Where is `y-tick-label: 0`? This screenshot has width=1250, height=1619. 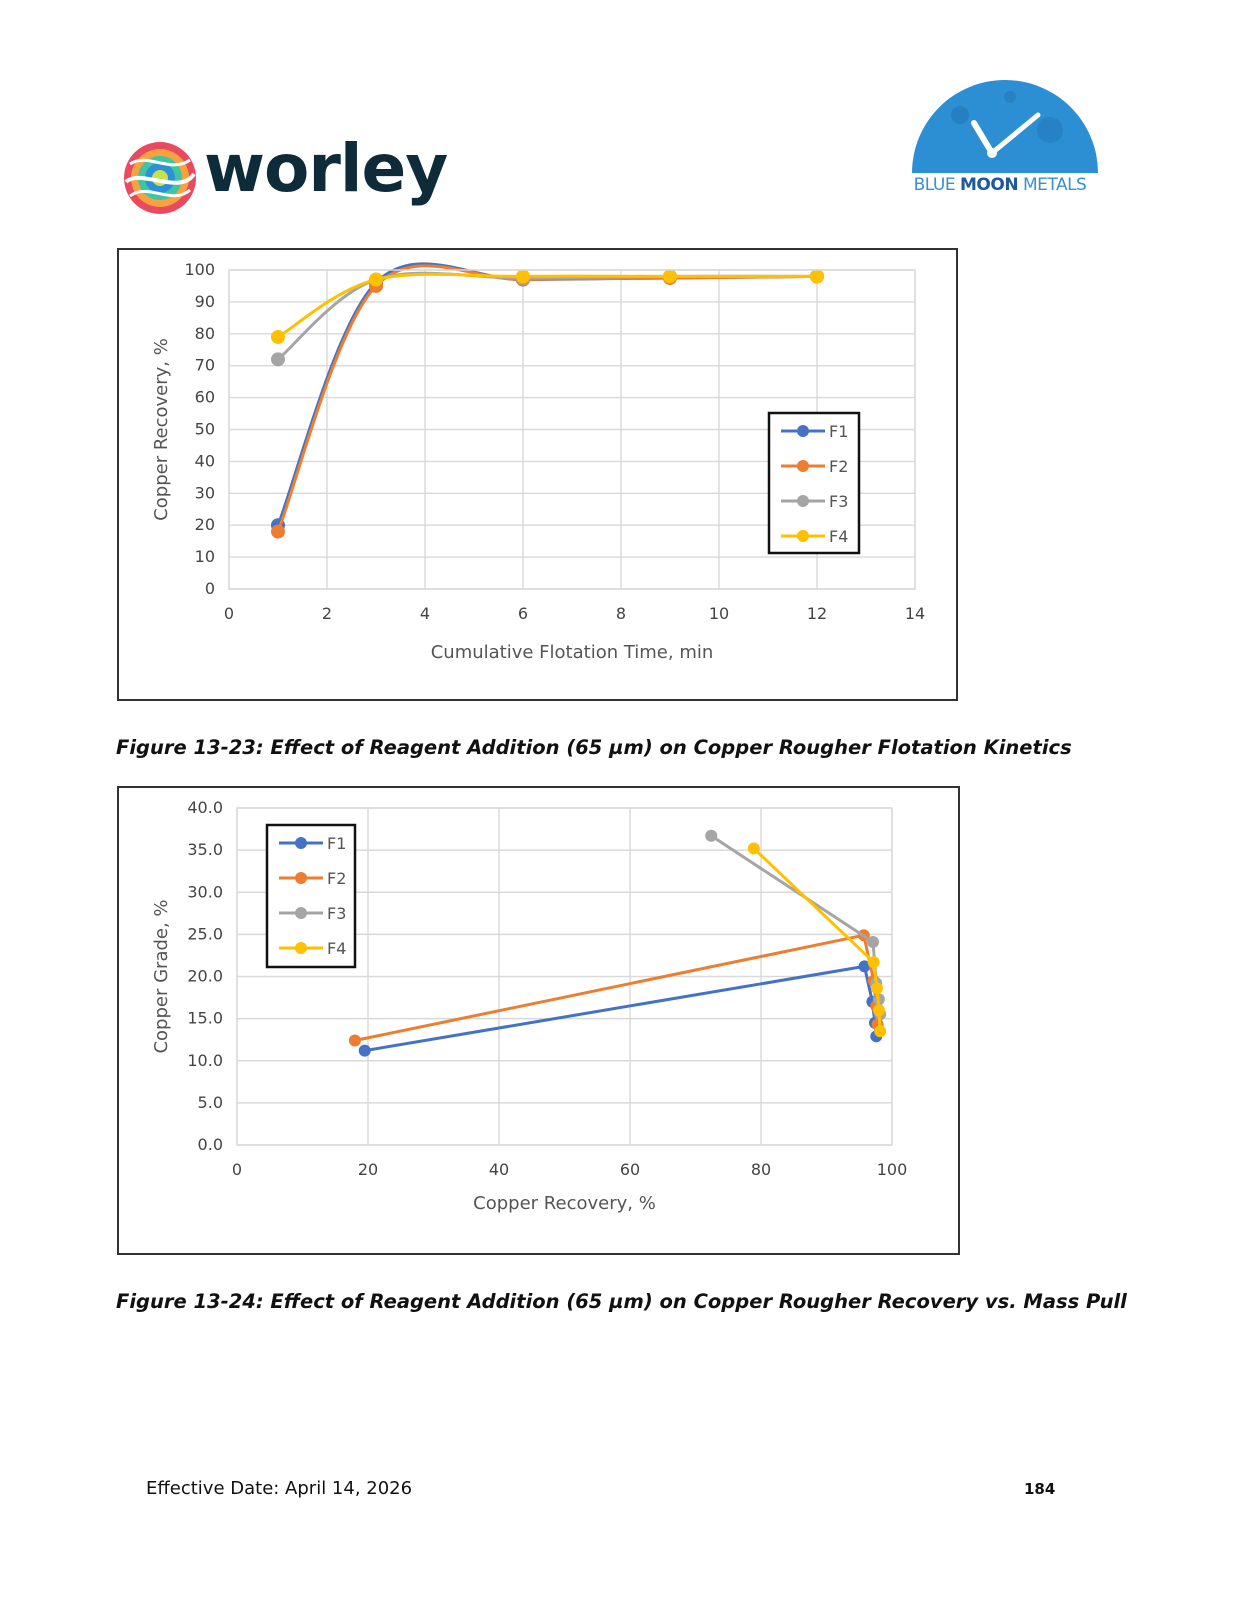 y-tick-label: 0 is located at coordinates (210, 588).